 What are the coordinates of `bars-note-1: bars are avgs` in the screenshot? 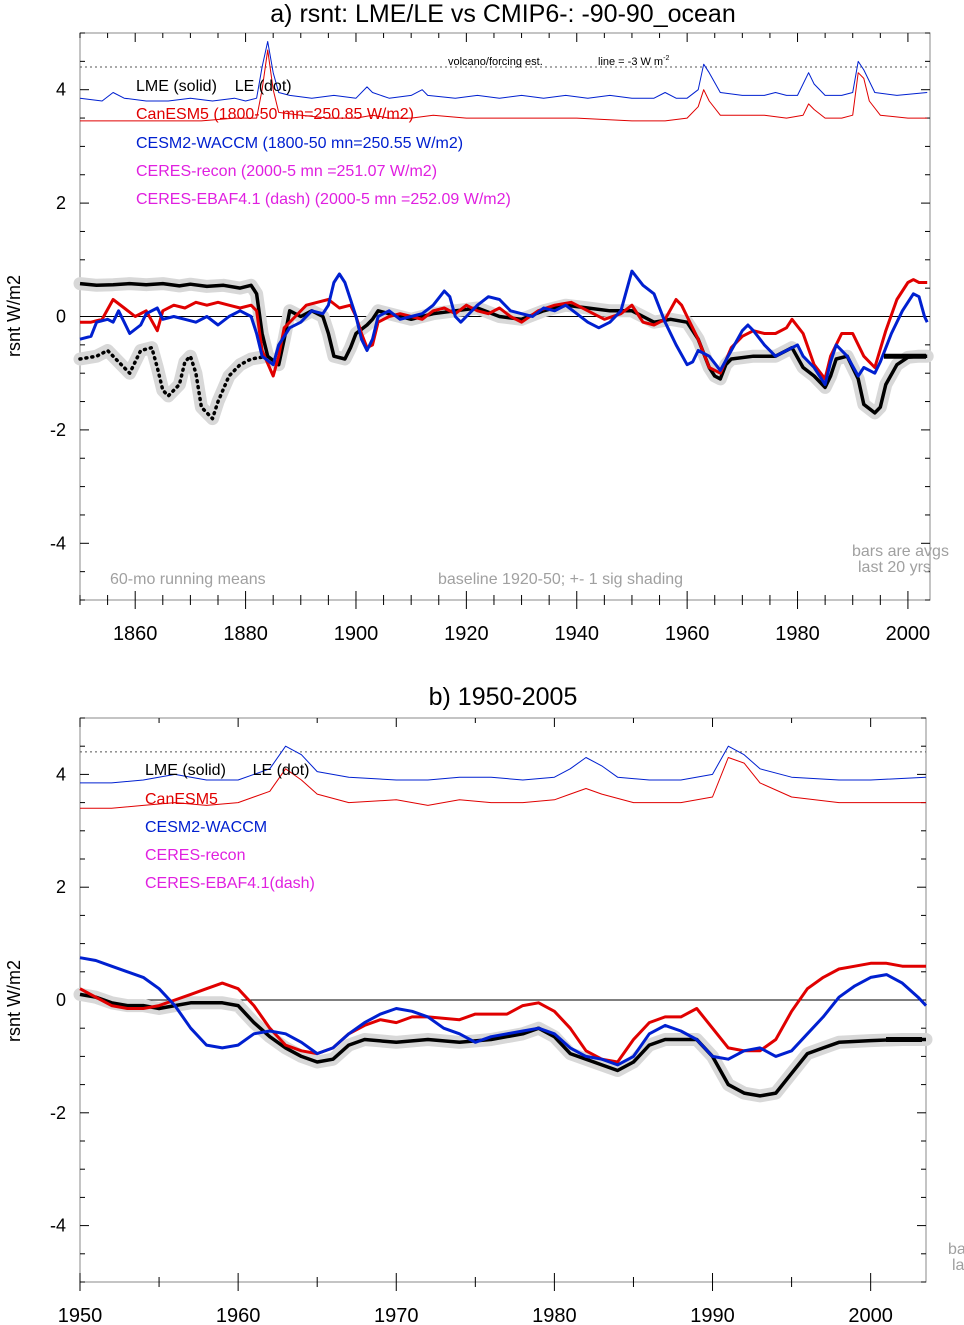 It's located at (900, 551).